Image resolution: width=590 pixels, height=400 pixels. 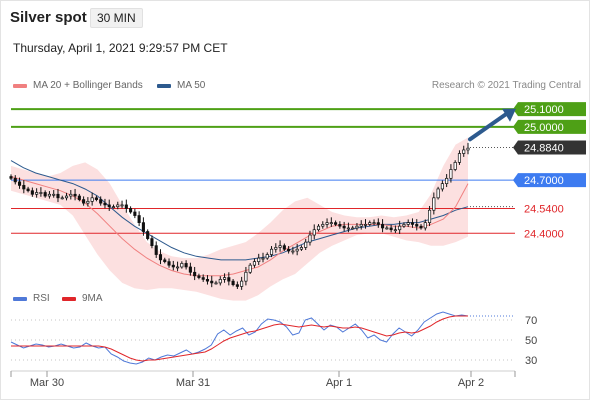 What do you see at coordinates (20, 85) in the screenshot?
I see `ma20-swatch` at bounding box center [20, 85].